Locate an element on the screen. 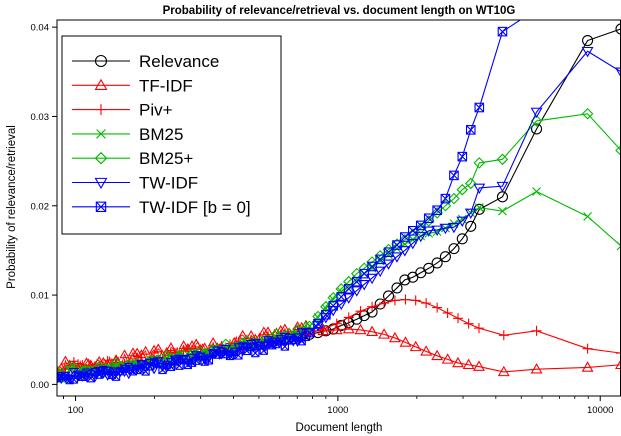 Image resolution: width=621 pixels, height=436 pixels. legend-item: TW-IDF is located at coordinates (135, 183).